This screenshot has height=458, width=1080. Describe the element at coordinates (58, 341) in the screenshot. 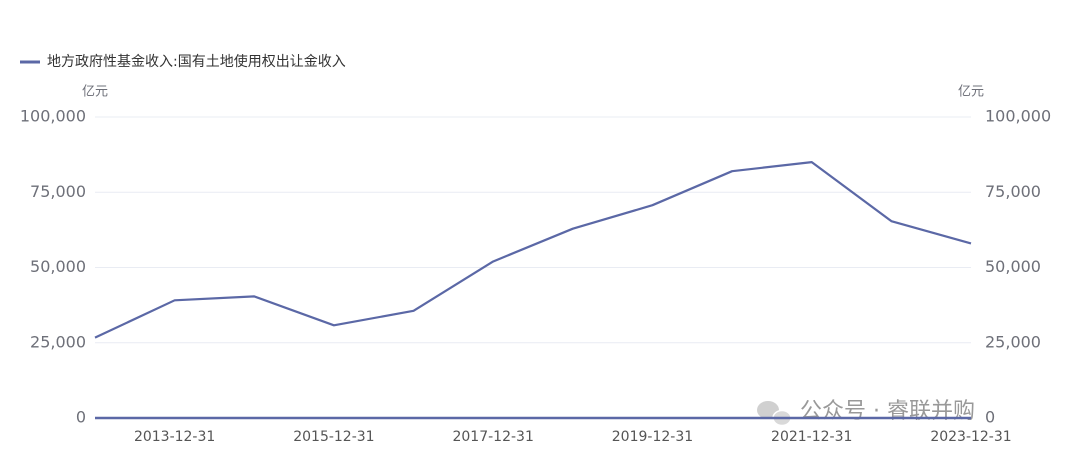

I see `y-tick-label: 25,000` at that location.